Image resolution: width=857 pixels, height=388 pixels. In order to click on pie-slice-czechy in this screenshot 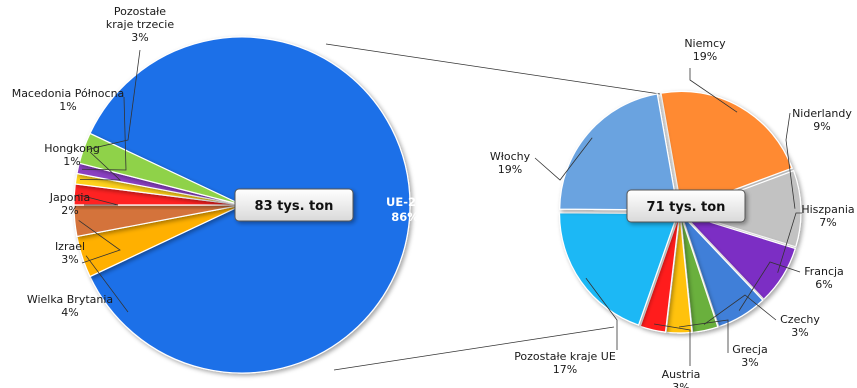, I will do `click(699, 273)`.